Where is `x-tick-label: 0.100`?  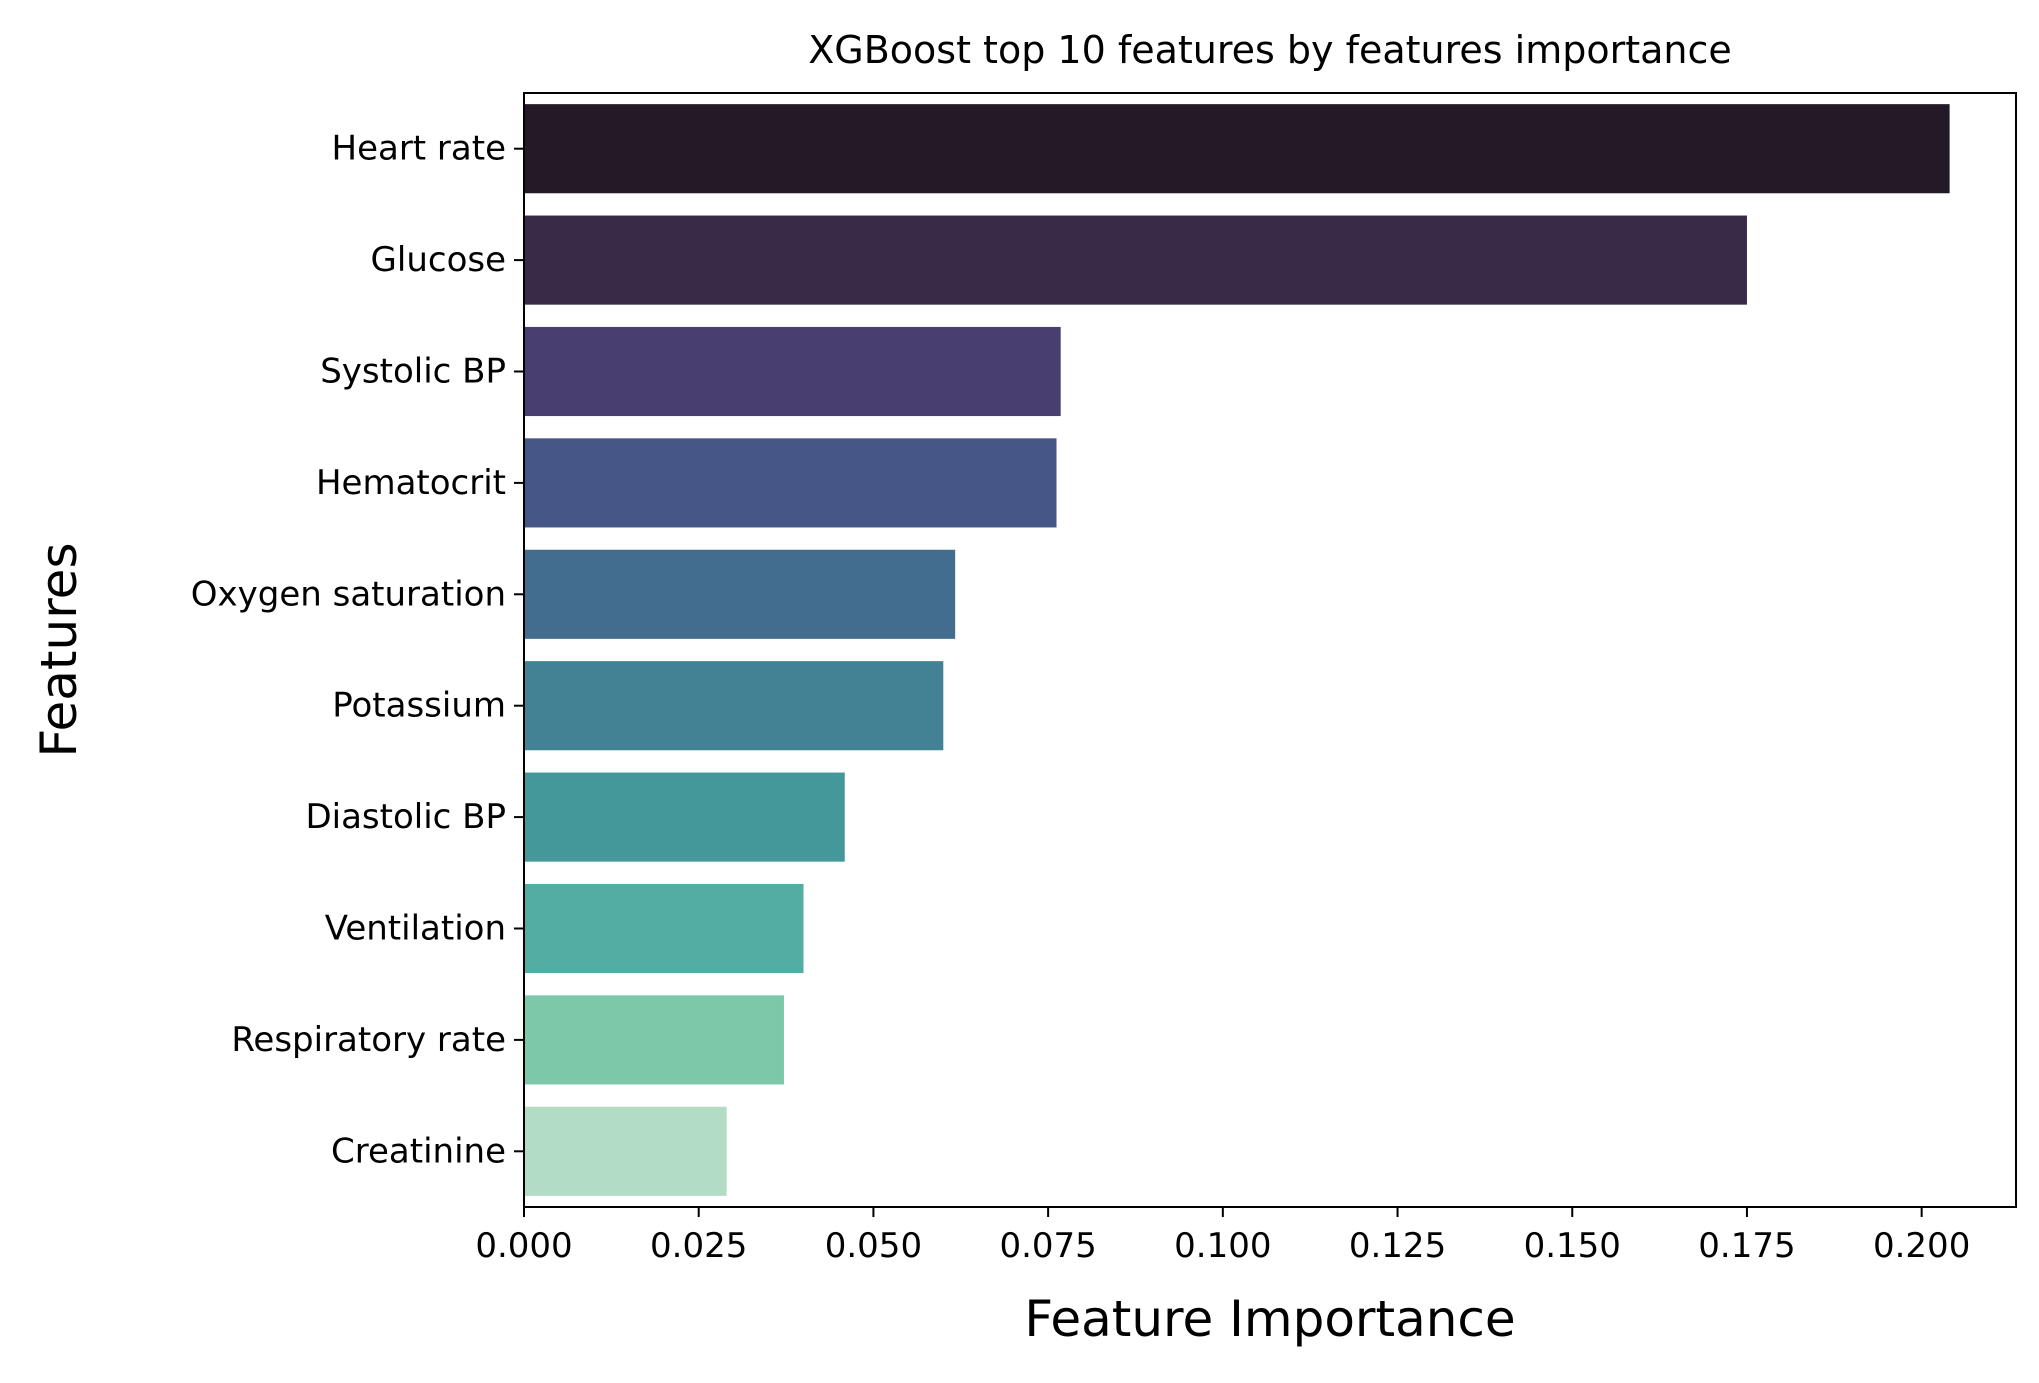 x-tick-label: 0.100 is located at coordinates (1222, 1246).